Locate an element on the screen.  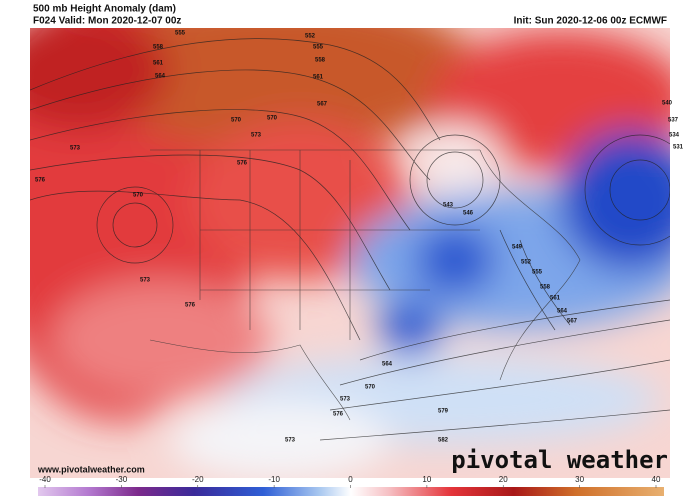
contour-label: 531 is located at coordinates (678, 148).